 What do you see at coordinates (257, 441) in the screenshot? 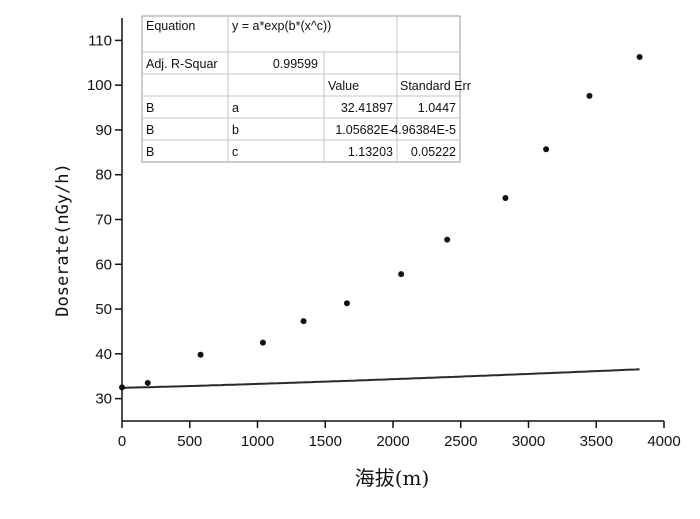
I see `x-tick-label: 1000` at bounding box center [257, 441].